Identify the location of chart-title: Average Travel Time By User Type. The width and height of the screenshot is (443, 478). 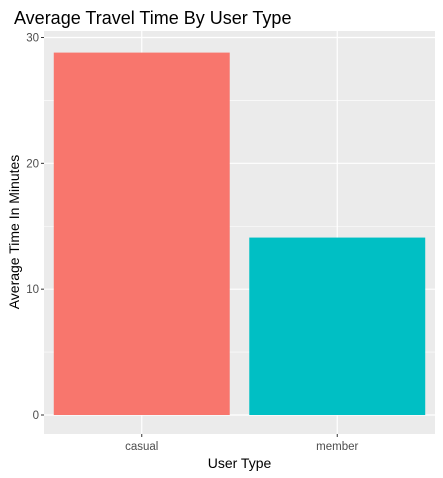
(152, 18).